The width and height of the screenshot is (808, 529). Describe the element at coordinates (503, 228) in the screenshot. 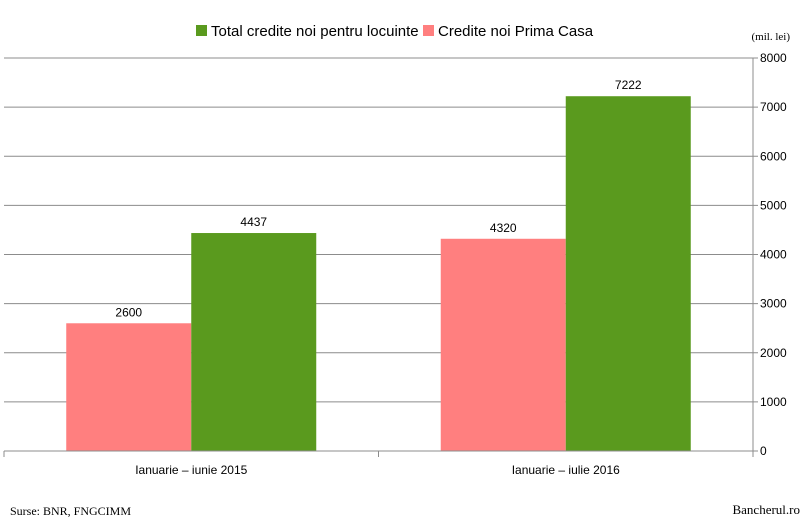

I see `bar-data-label: 4320` at that location.